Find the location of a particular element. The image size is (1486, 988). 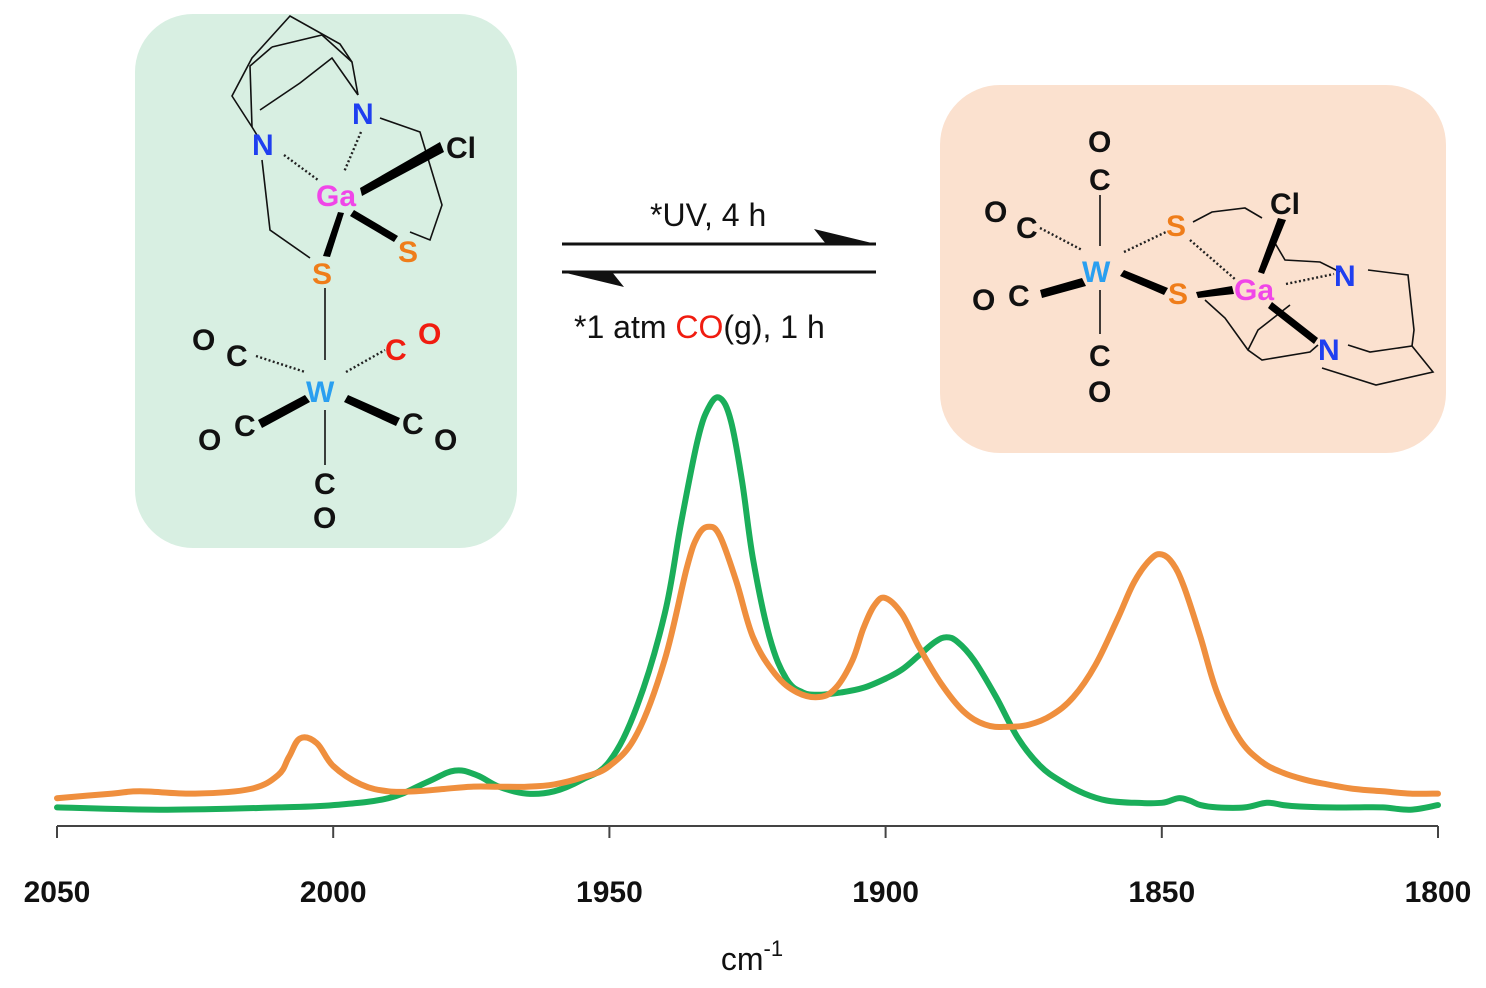

left-atom-o4: O is located at coordinates (445, 440).